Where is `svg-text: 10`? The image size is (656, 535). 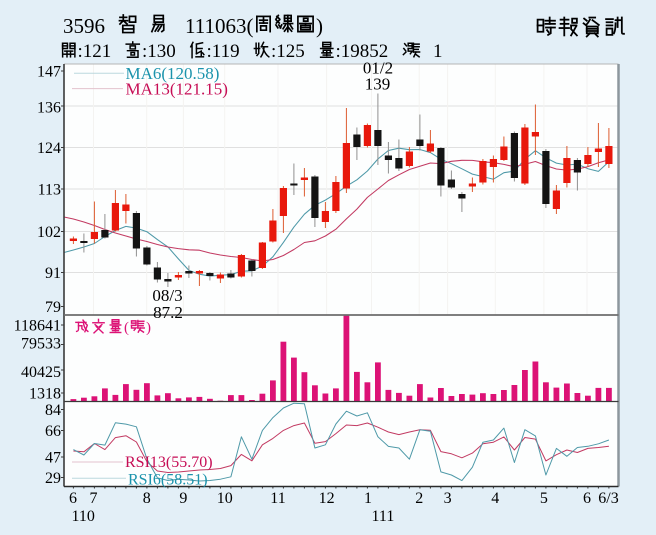
svg-text: 10 is located at coordinates (225, 498).